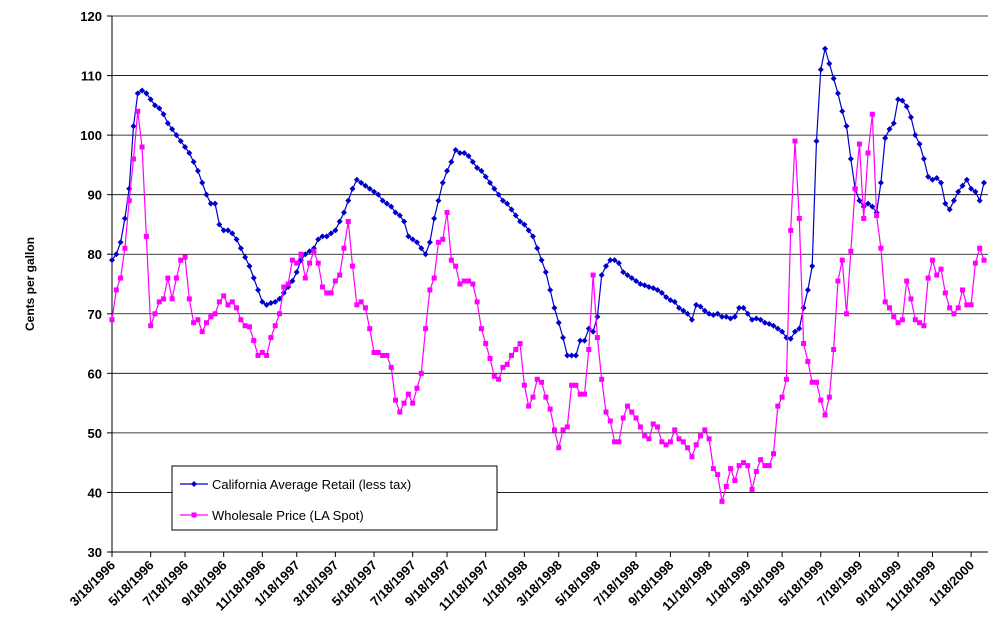  What do you see at coordinates (288, 515) in the screenshot?
I see `legend-label: Wholesale Price (LA Spot)` at bounding box center [288, 515].